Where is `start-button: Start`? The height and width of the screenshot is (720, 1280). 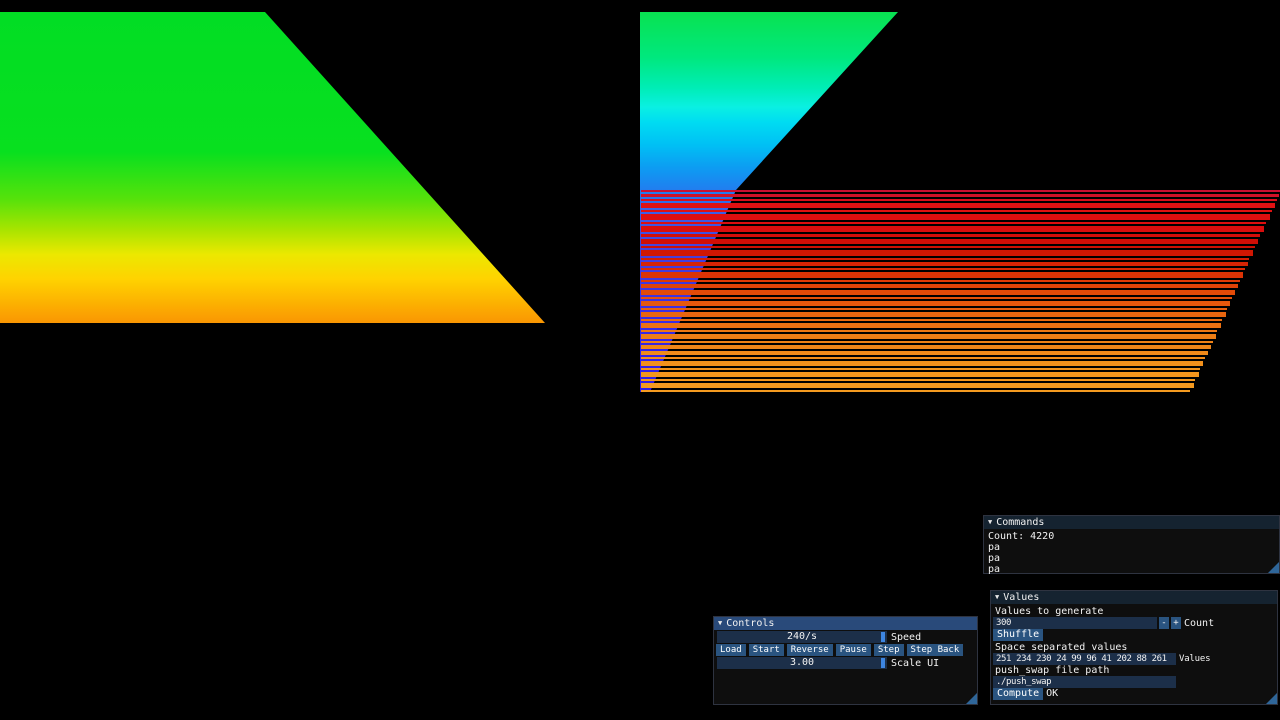 start-button: Start is located at coordinates (766, 650).